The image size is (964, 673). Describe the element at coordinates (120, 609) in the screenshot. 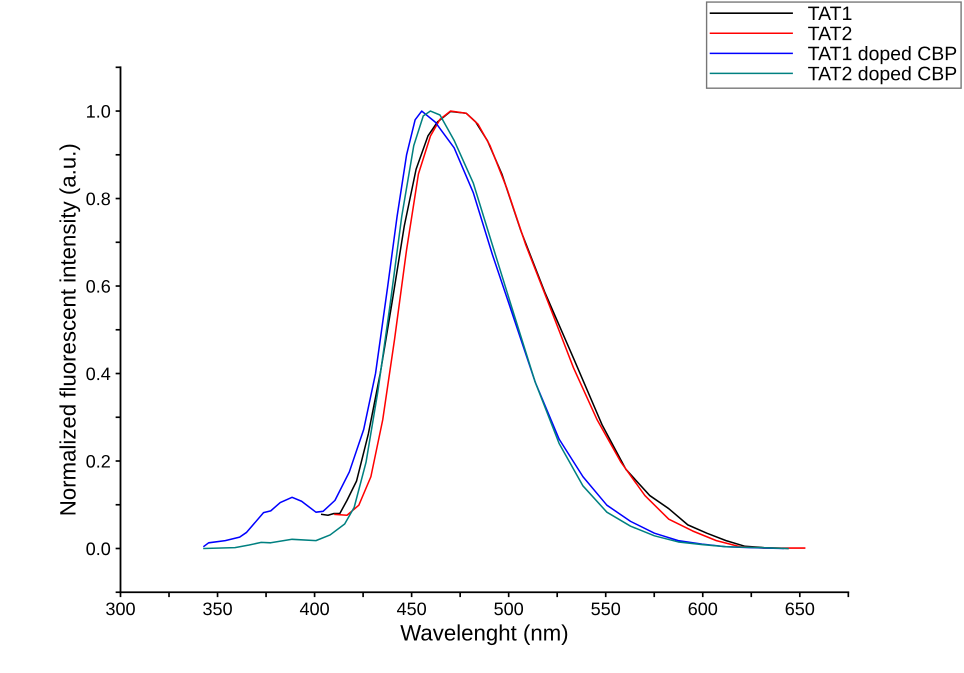

I see `x-tick-label: 300` at that location.